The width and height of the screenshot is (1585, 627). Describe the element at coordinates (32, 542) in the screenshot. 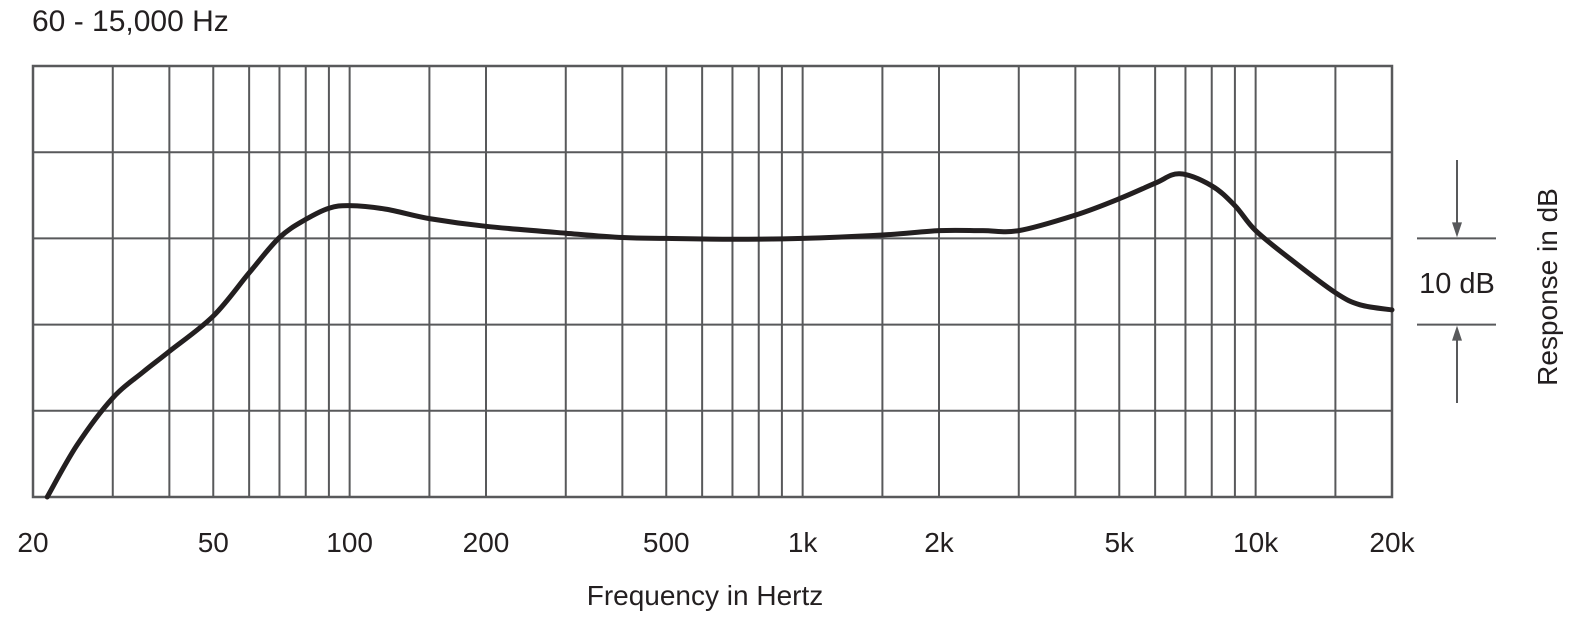

I see `x-tick-label: 20` at that location.